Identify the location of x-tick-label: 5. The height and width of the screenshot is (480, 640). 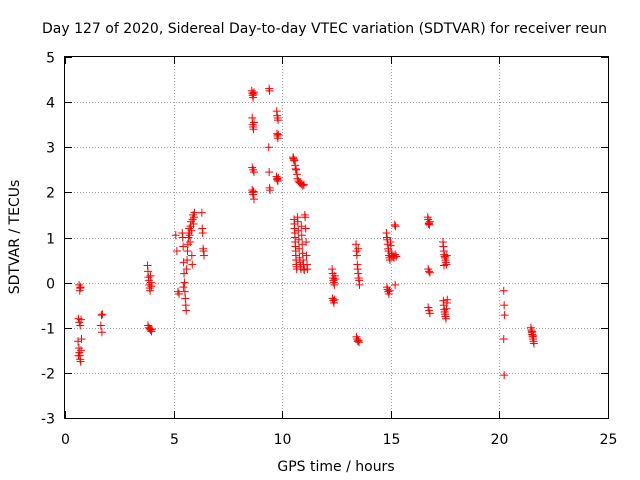
(174, 440).